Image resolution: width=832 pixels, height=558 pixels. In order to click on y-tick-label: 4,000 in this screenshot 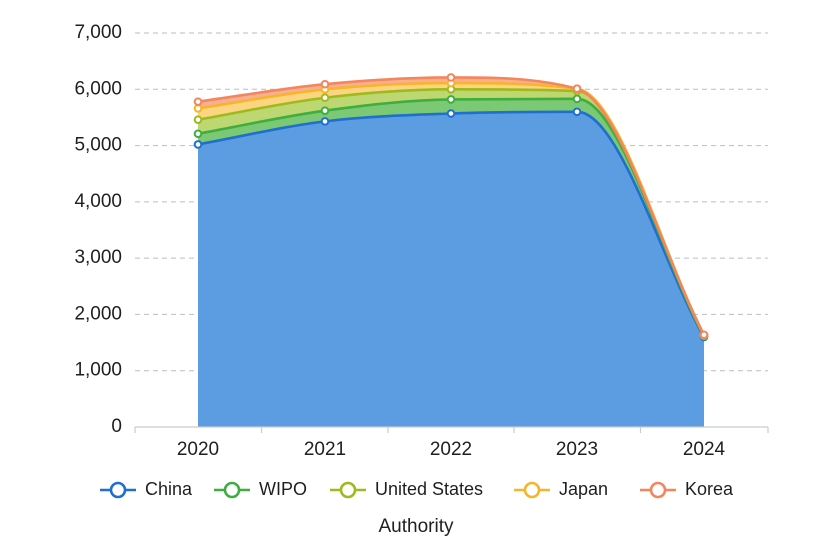, I will do `click(98, 201)`.